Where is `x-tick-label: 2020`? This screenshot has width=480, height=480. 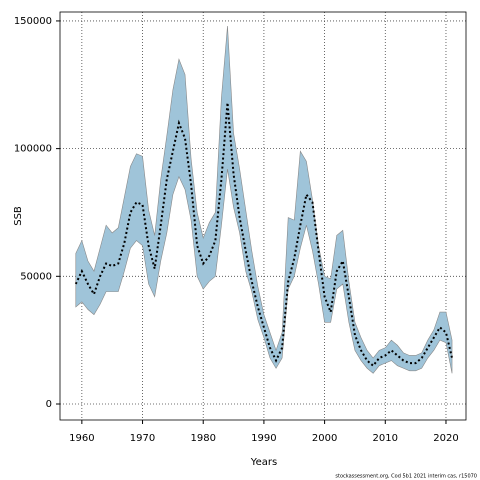
x-tick-label: 2020 is located at coordinates (445, 438).